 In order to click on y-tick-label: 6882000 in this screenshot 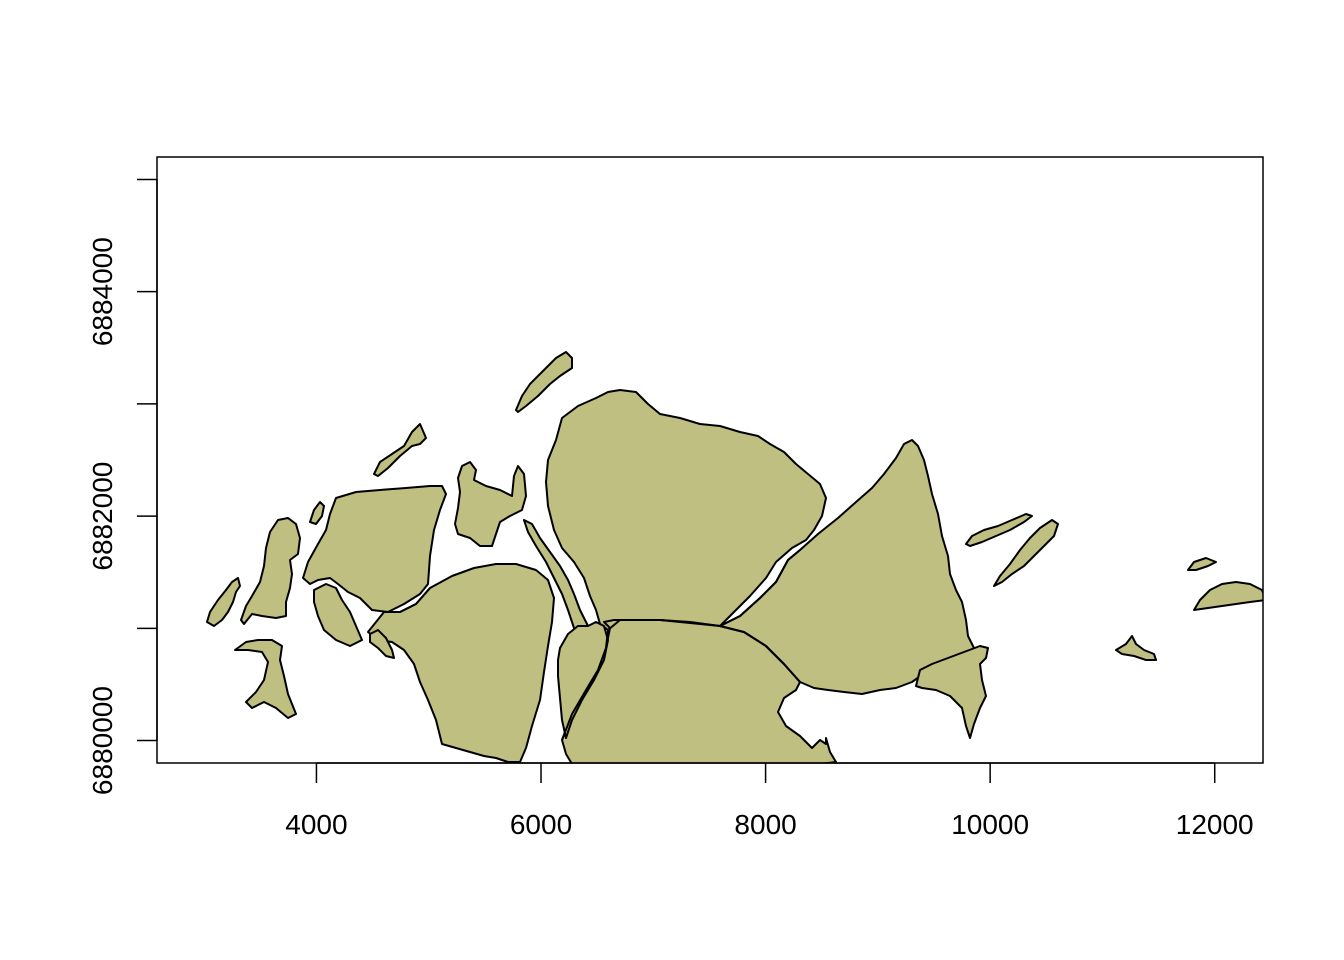, I will do `click(102, 516)`.